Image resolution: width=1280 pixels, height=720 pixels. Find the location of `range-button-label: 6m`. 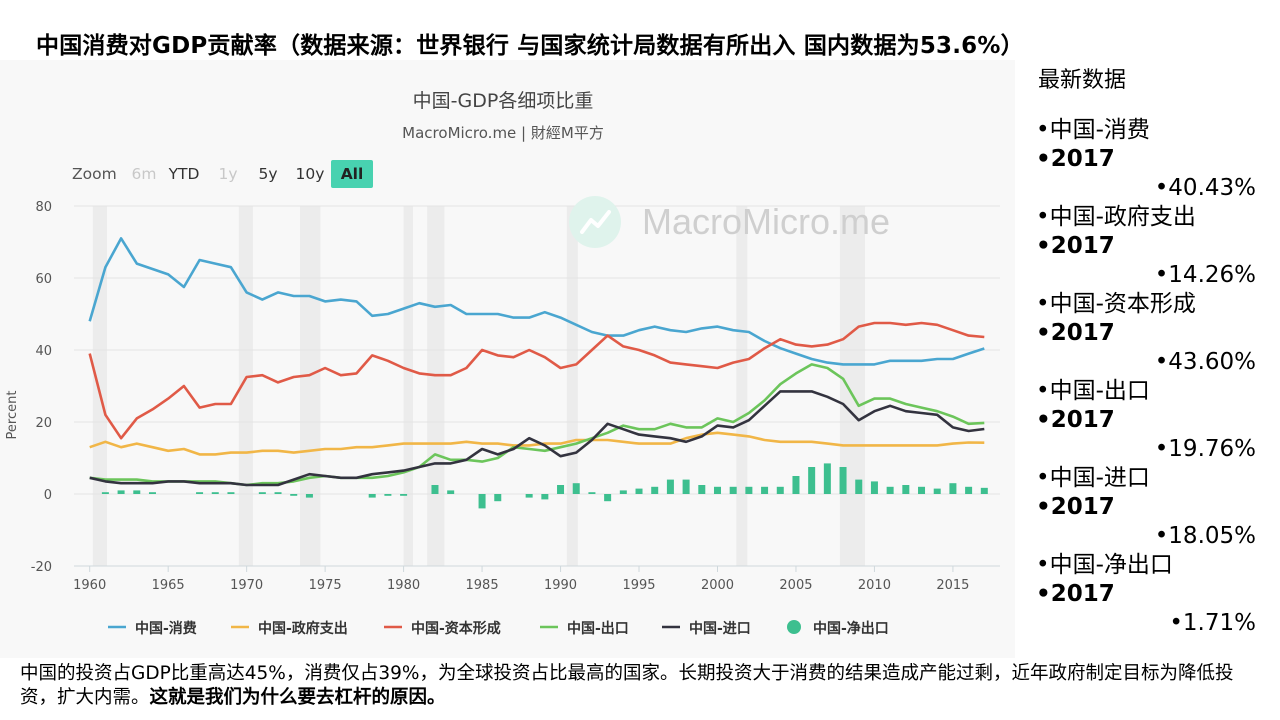

range-button-label: 6m is located at coordinates (144, 174).